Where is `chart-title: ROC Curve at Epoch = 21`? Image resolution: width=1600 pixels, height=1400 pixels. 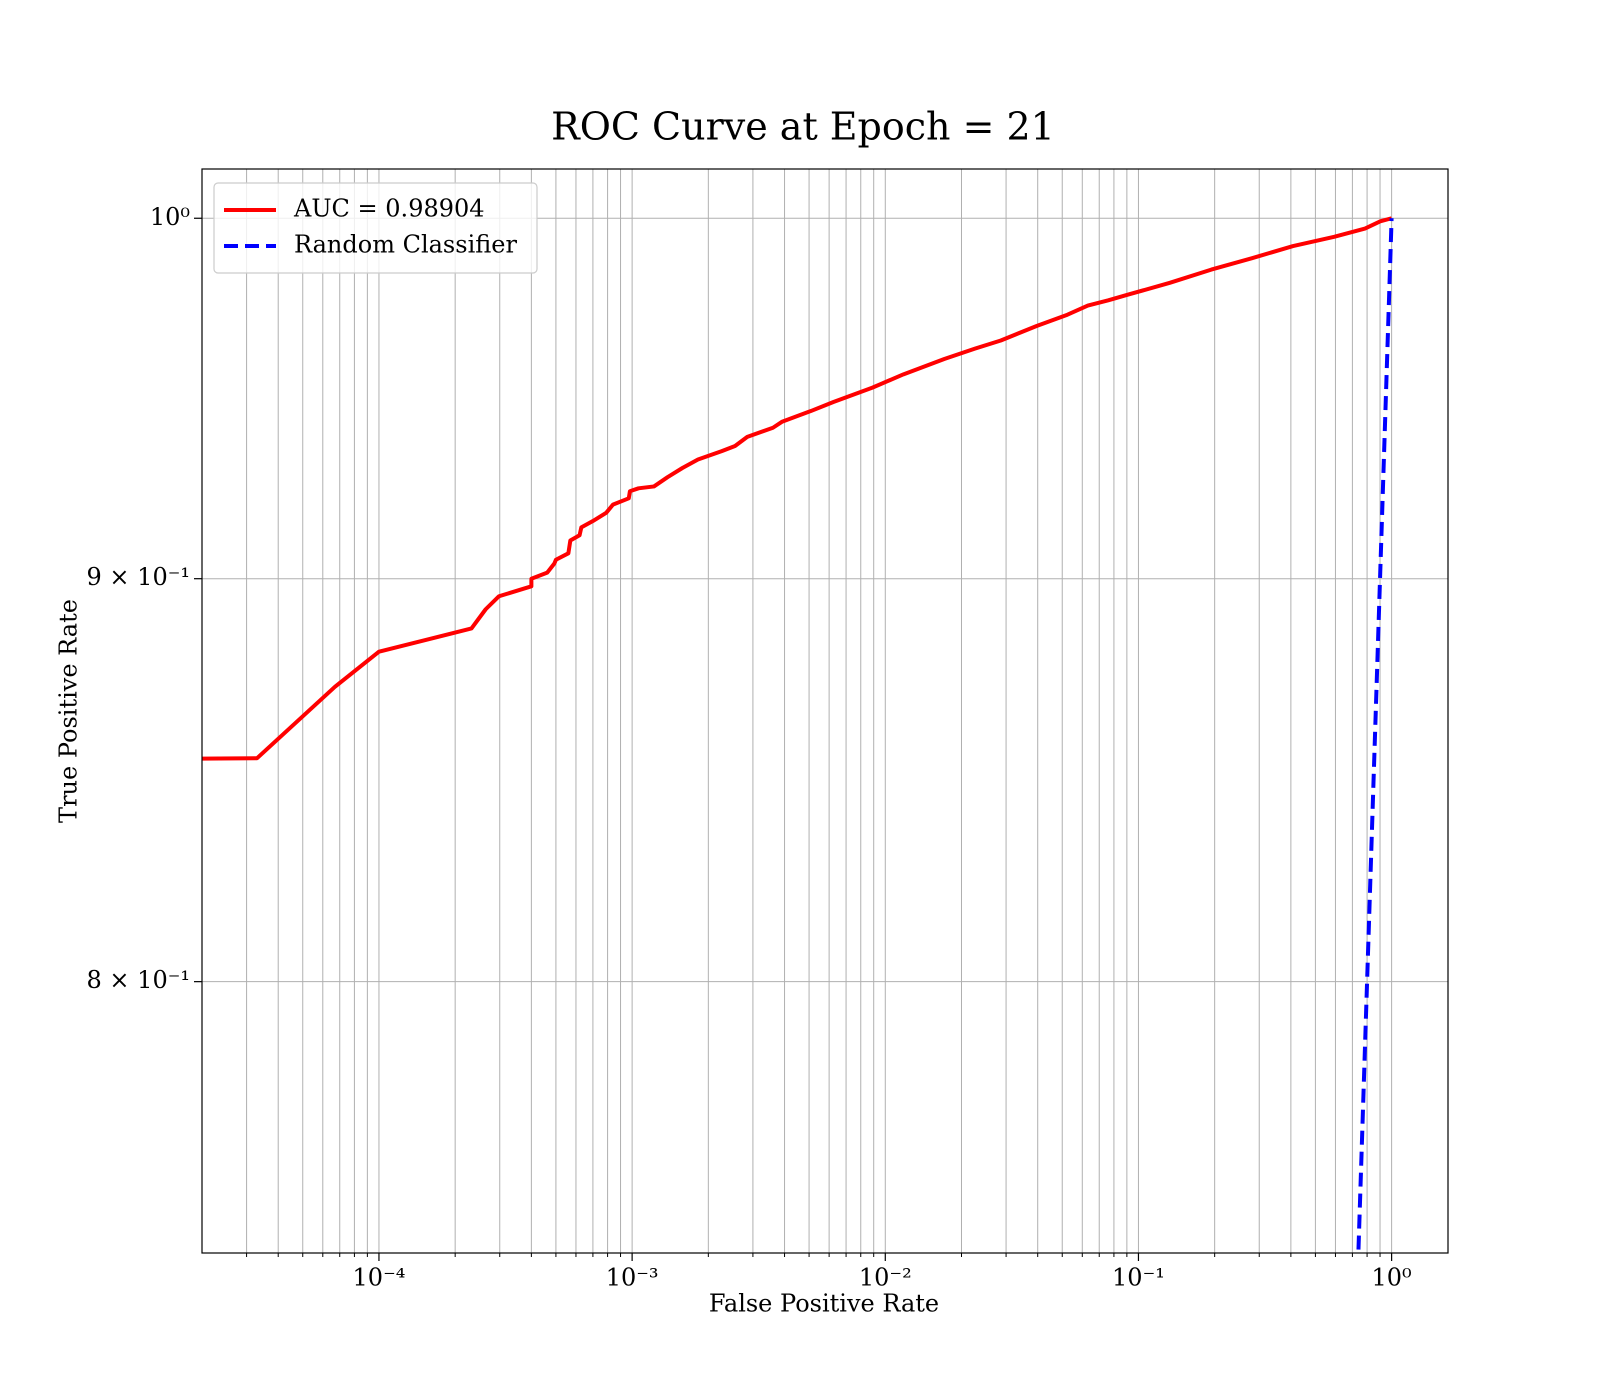
chart-title: ROC Curve at Epoch = 21 is located at coordinates (803, 127).